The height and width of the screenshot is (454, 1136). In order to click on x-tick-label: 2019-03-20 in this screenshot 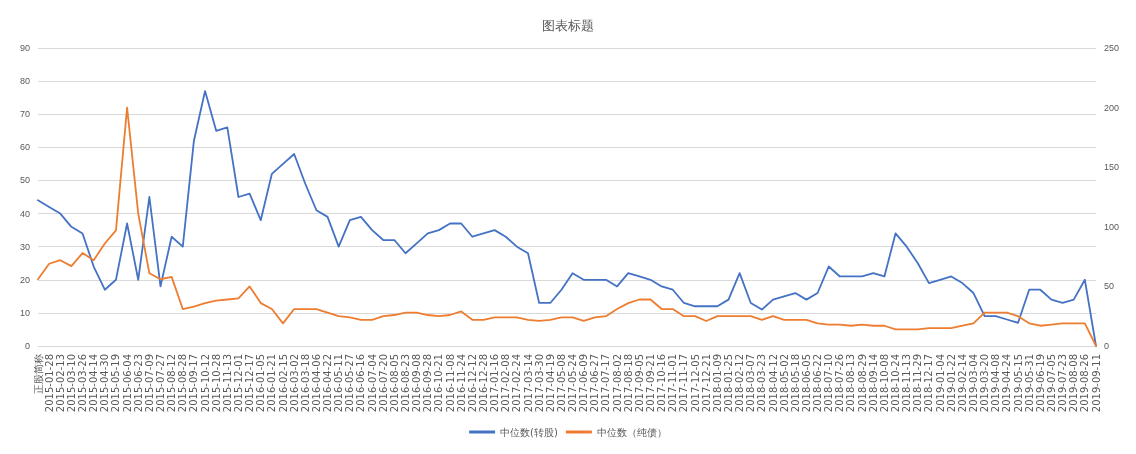, I will do `click(985, 383)`.